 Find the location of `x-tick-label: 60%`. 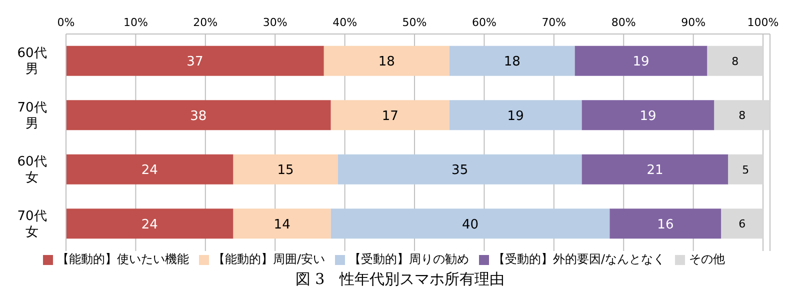

x-tick-label: 60% is located at coordinates (484, 22).